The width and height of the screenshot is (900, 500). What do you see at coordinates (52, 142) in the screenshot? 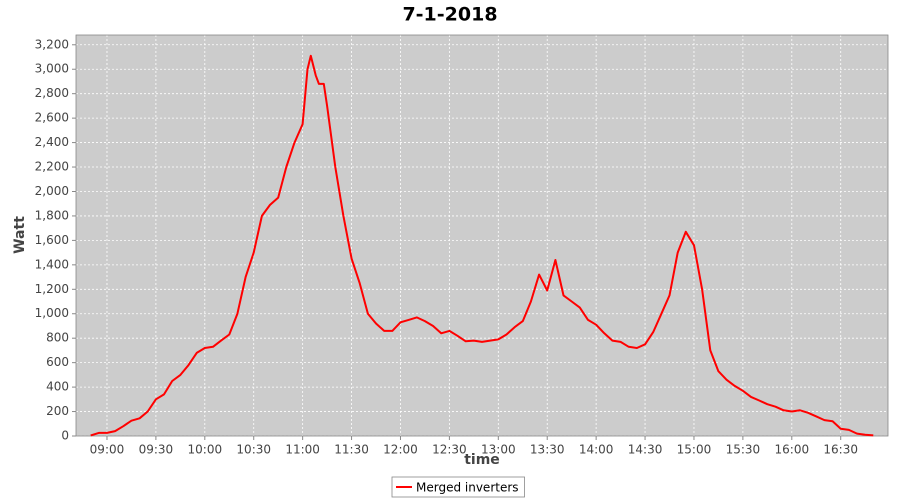
I see `y-tick-label: 2,400` at bounding box center [52, 142].